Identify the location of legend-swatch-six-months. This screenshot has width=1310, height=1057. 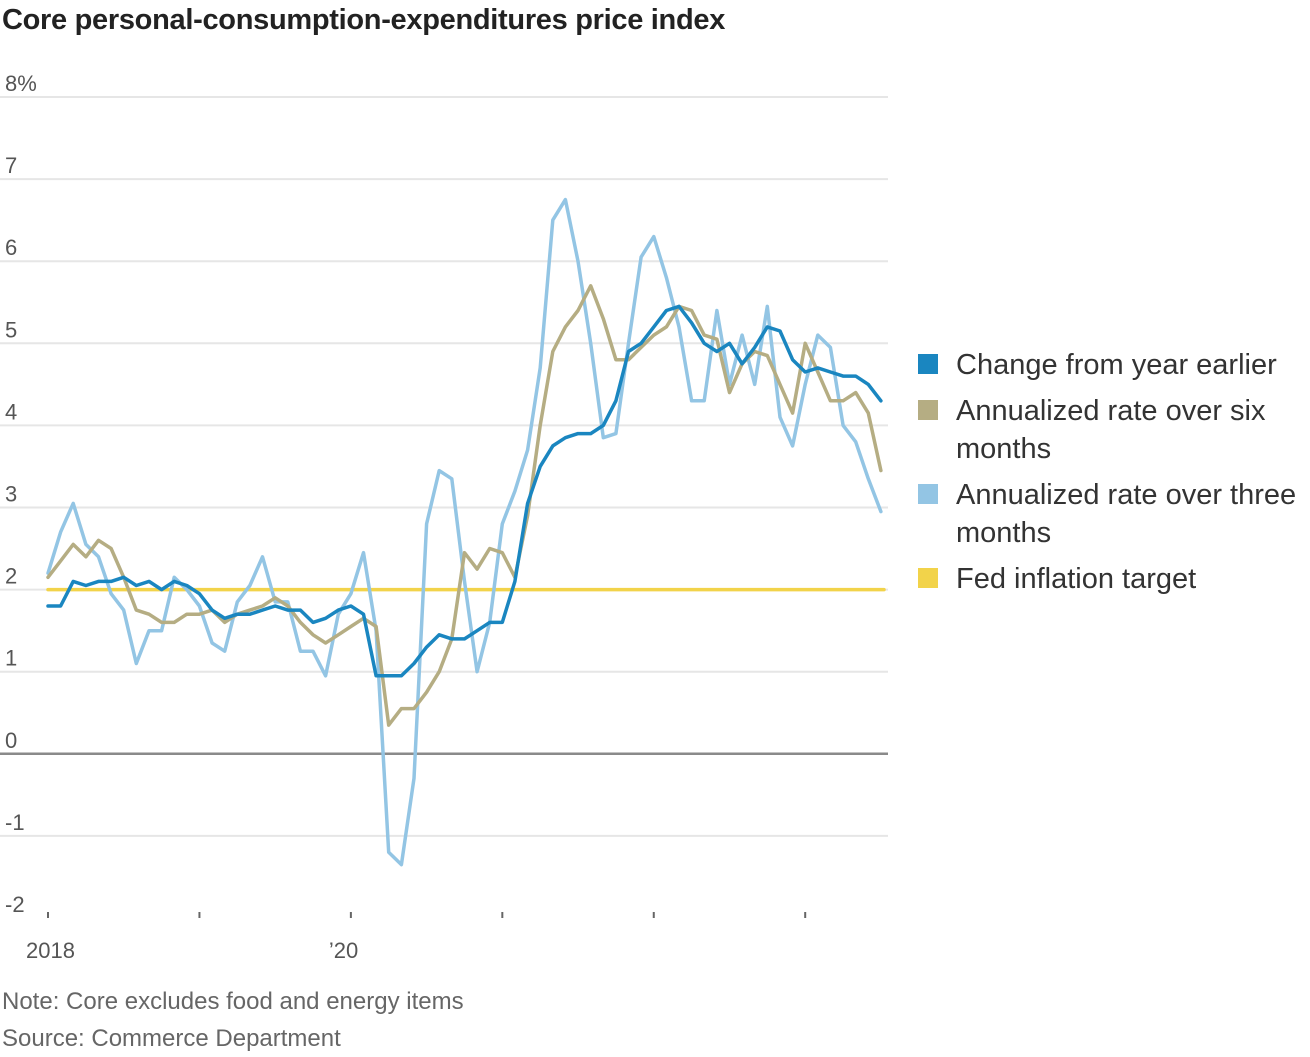
(928, 410).